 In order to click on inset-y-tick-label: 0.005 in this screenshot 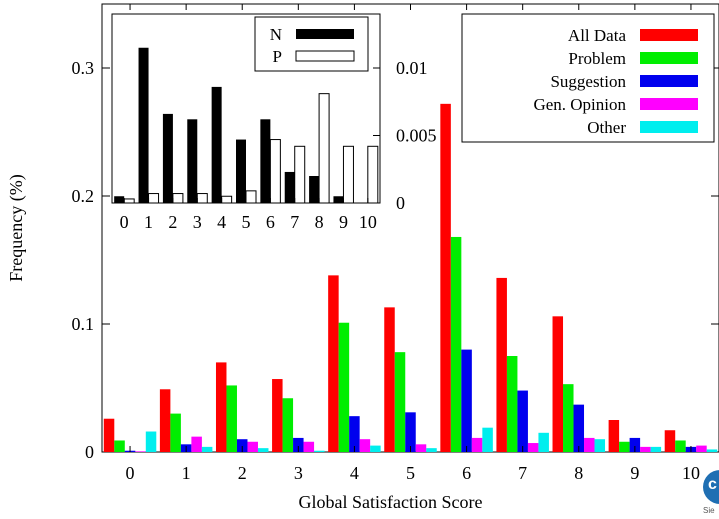, I will do `click(416, 136)`.